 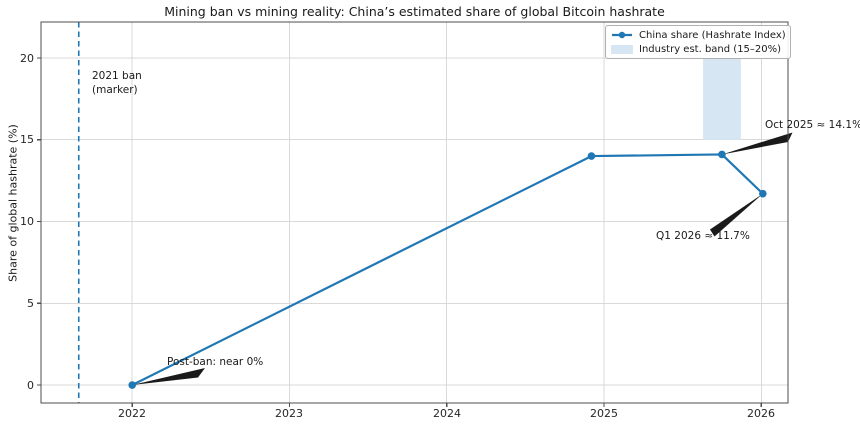 I want to click on ban-marker-annotation-line1: 2021 ban, so click(x=117, y=76).